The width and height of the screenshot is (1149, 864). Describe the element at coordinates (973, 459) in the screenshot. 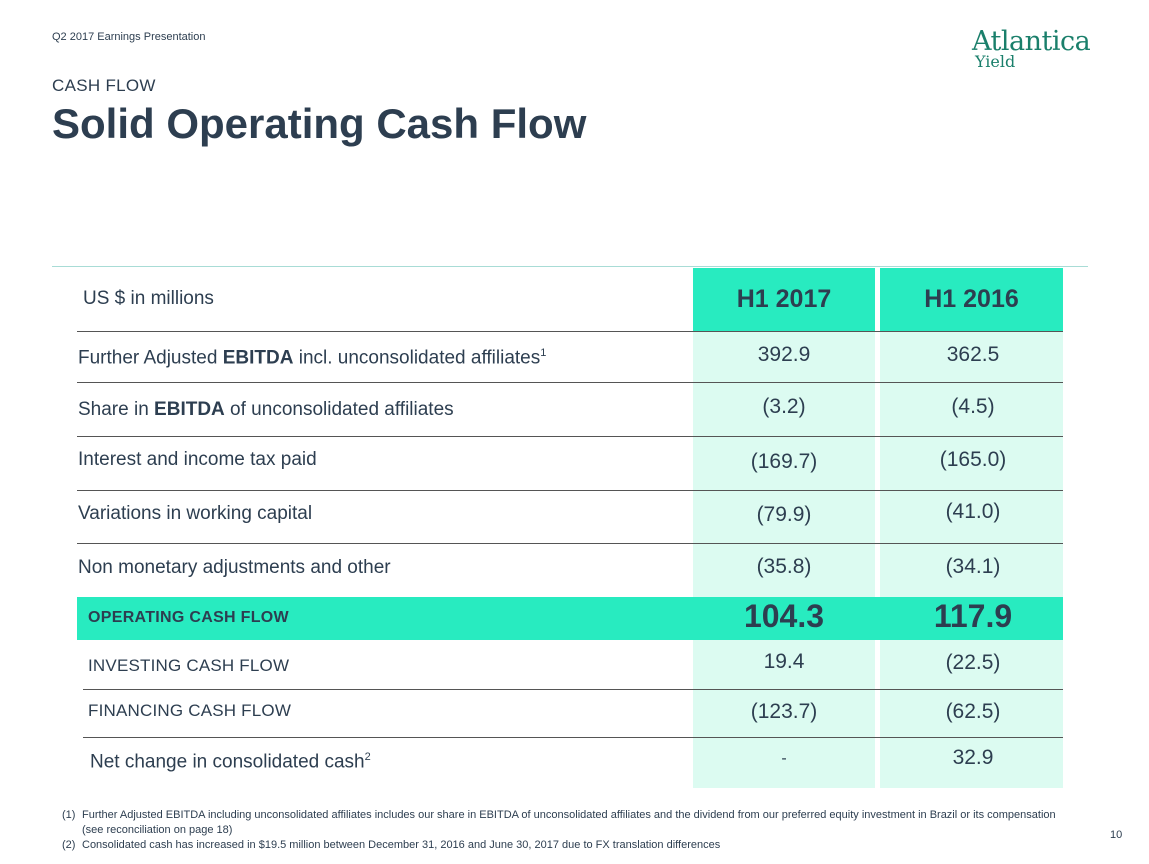

I see `value-h1-2016: (165.0)` at that location.